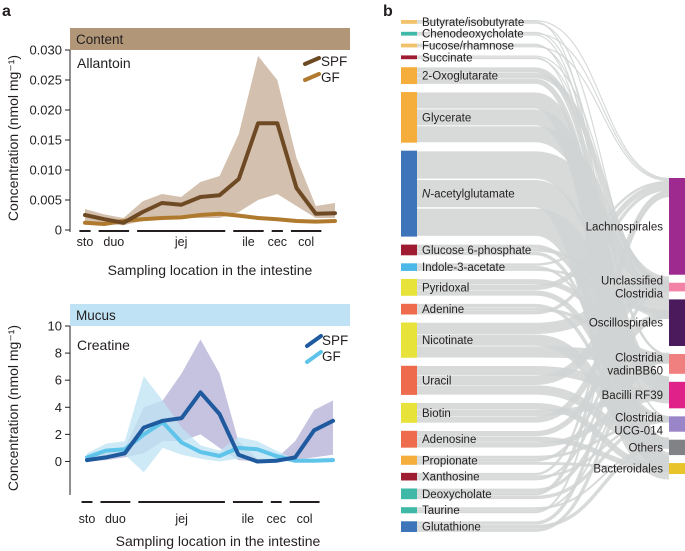  What do you see at coordinates (13, 408) in the screenshot?
I see `creatine-y-axis-title: Concentration (nmol mg⁻¹)` at bounding box center [13, 408].